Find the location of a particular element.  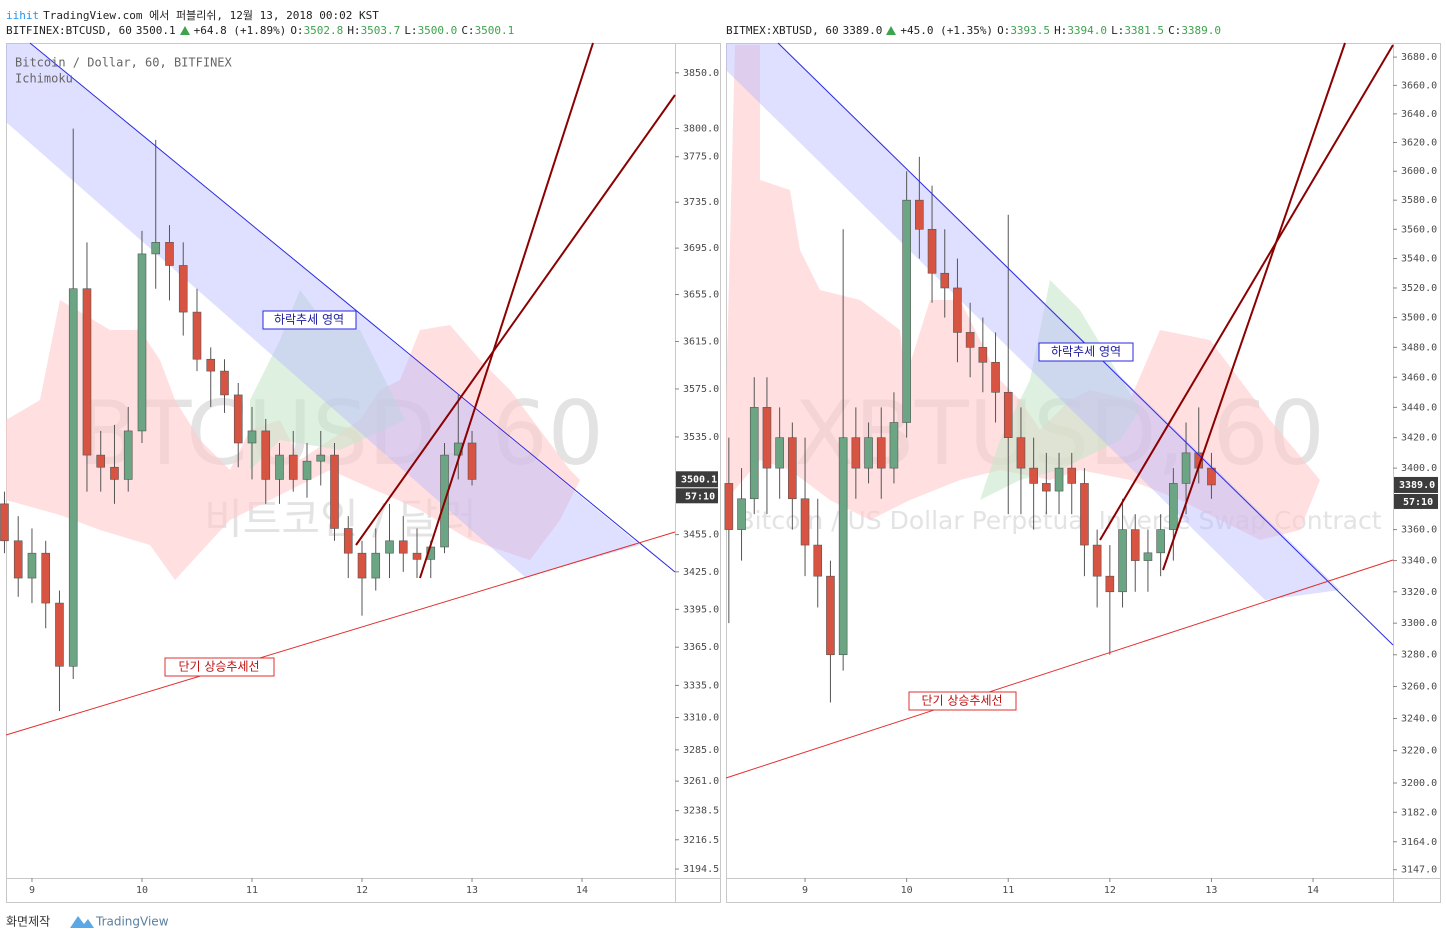

y-tick-label: 3395.0 is located at coordinates (701, 609).